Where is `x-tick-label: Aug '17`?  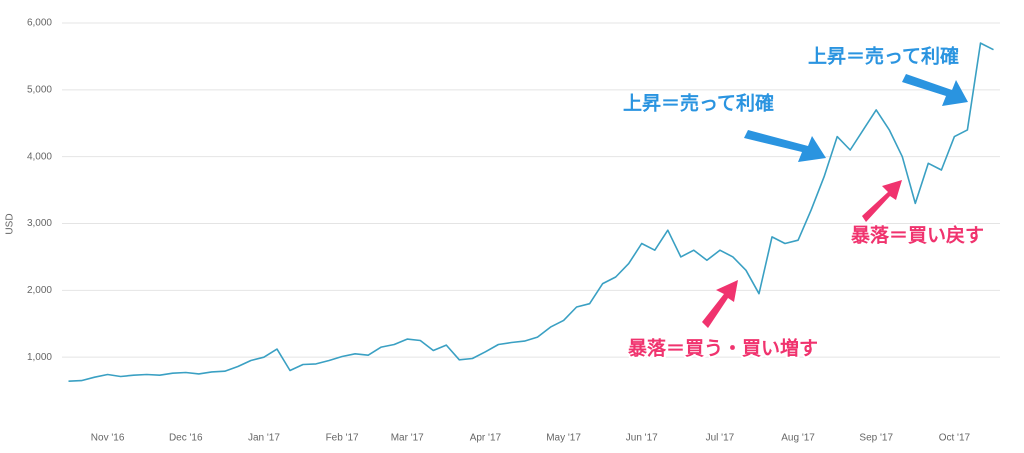 x-tick-label: Aug '17 is located at coordinates (798, 438).